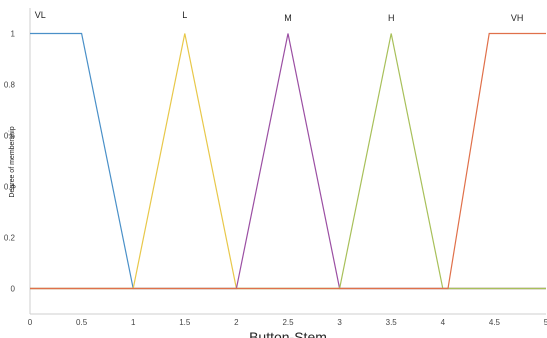 This screenshot has width=547, height=338. Describe the element at coordinates (288, 333) in the screenshot. I see `x-axis-title: Button-Stem` at that location.